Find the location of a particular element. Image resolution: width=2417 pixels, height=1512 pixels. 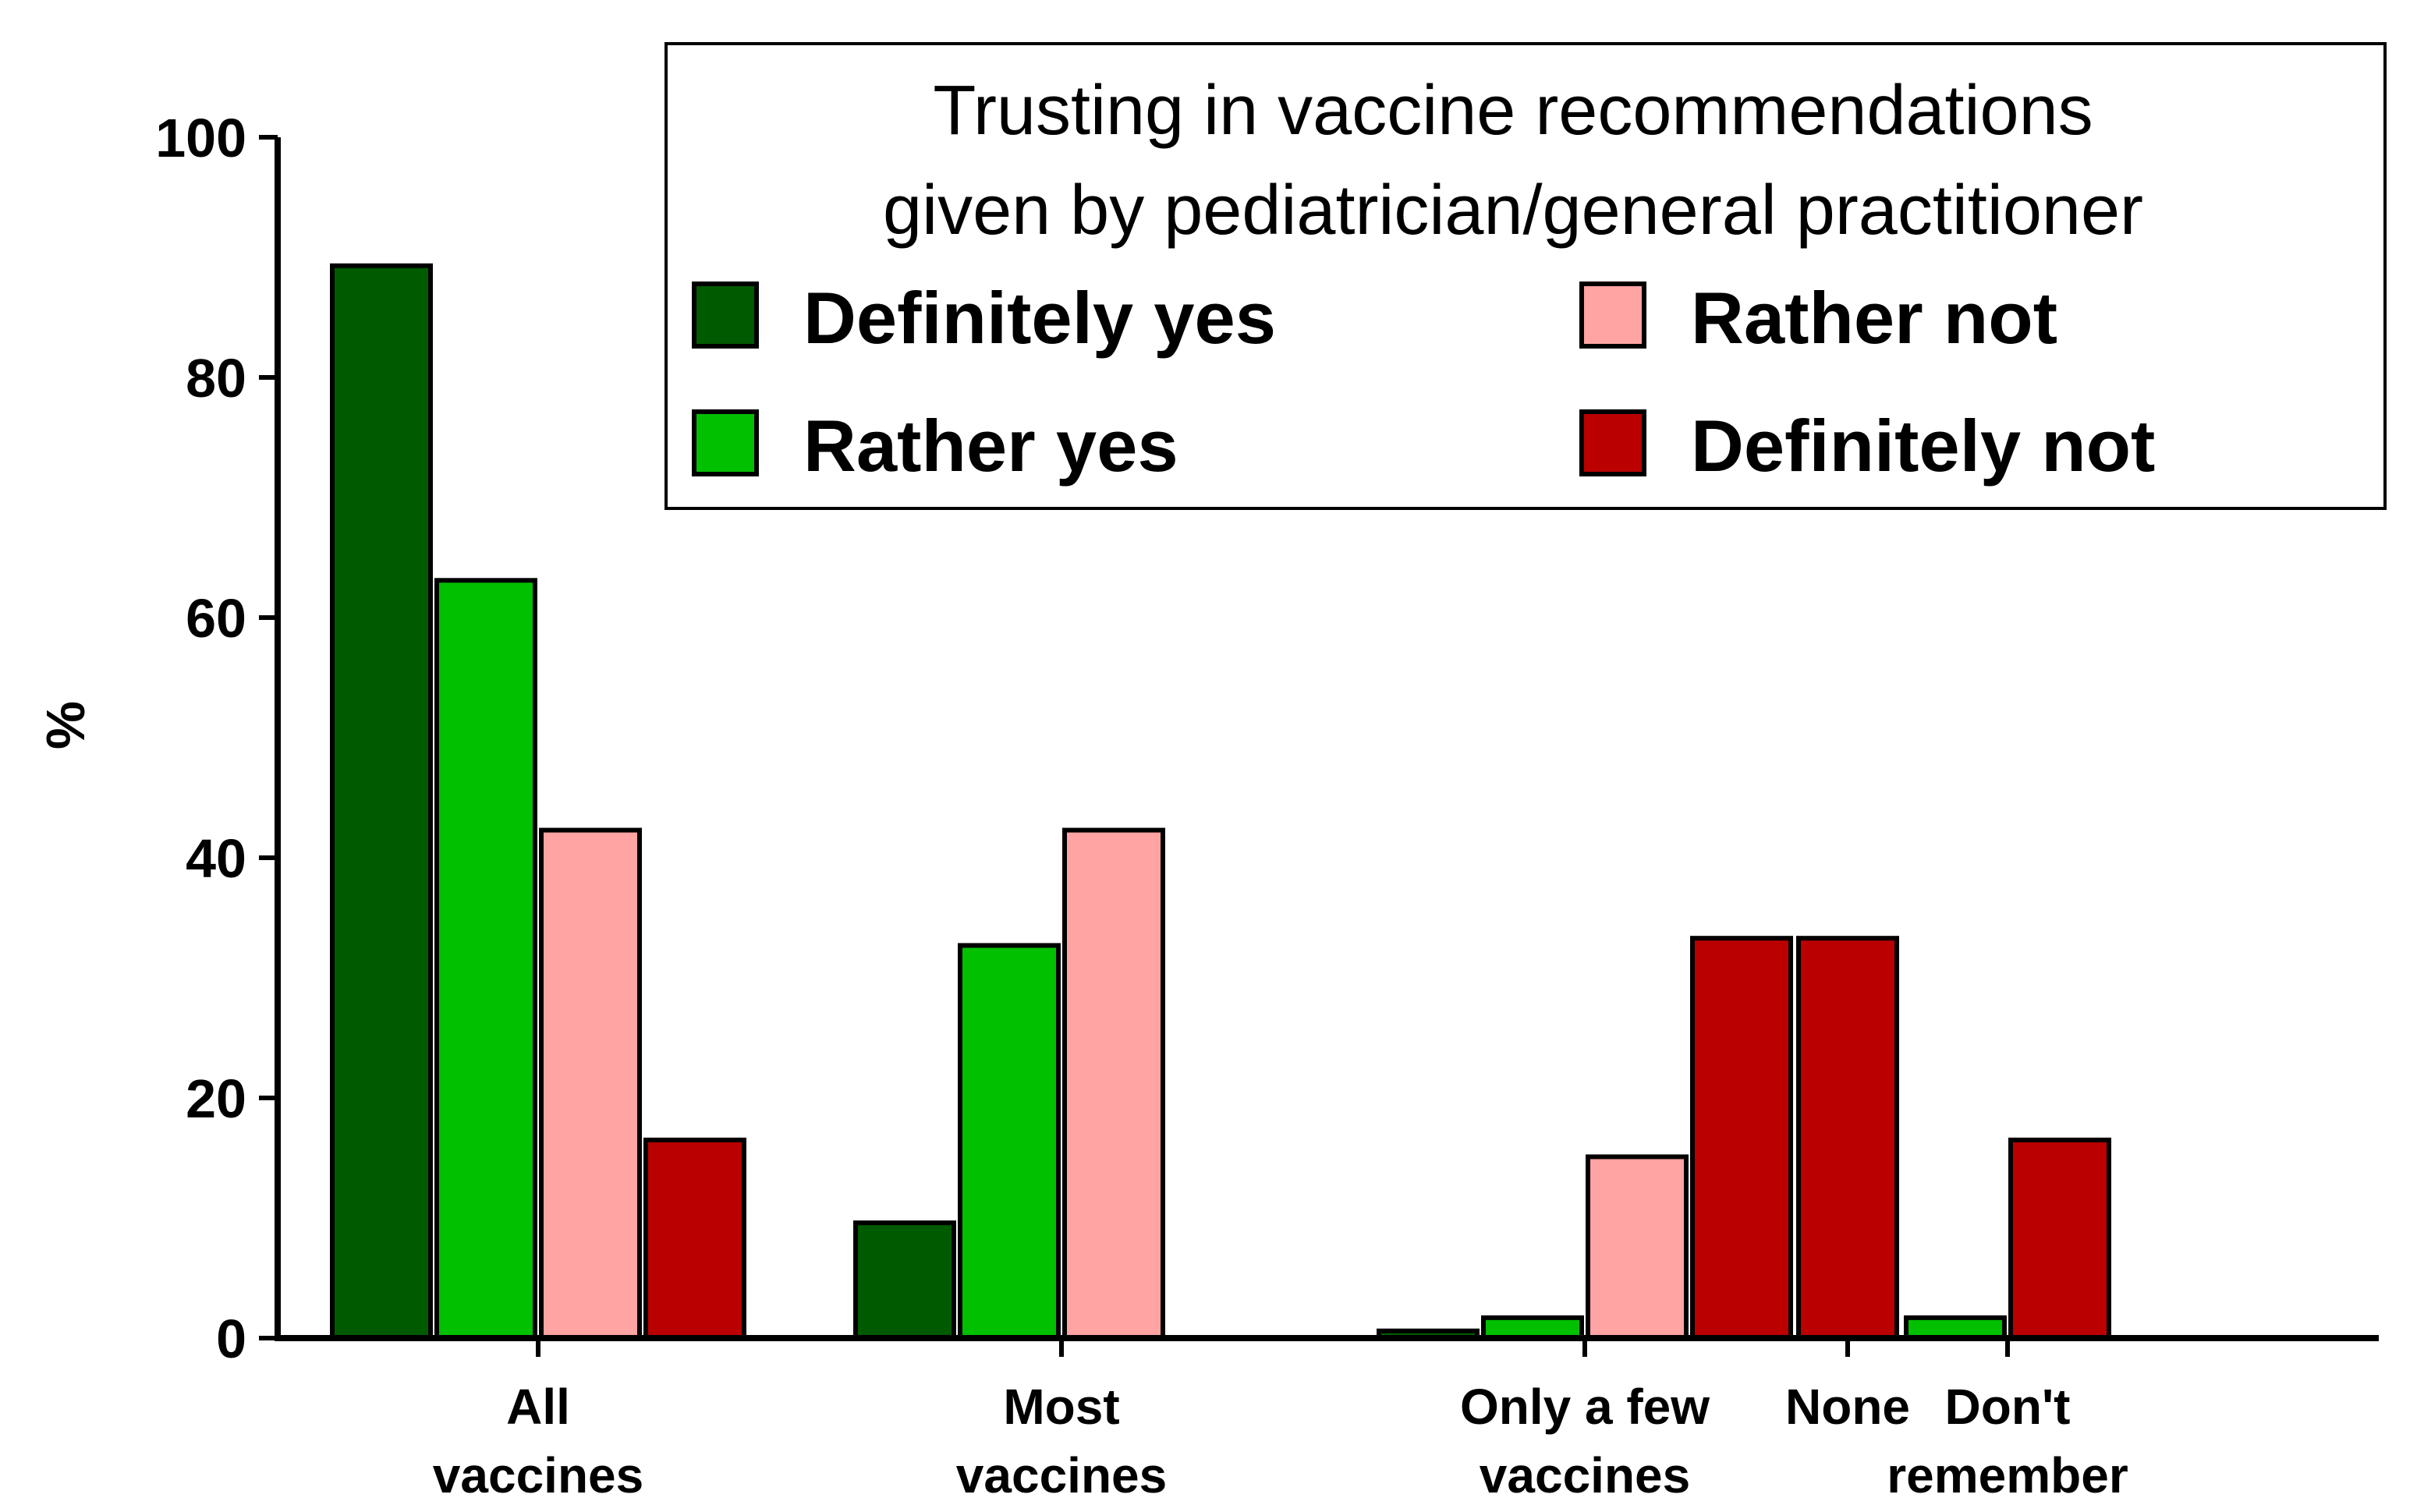

y-tick-label: 80 is located at coordinates (216, 378).